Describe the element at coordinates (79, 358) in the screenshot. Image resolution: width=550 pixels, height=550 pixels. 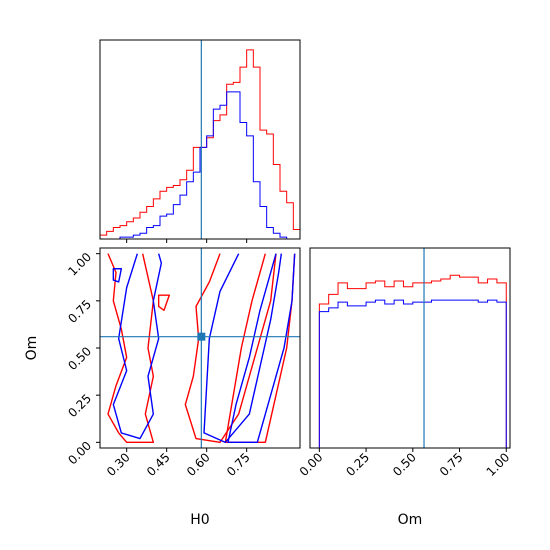
I see `contour-ytick-label: 0.50` at that location.